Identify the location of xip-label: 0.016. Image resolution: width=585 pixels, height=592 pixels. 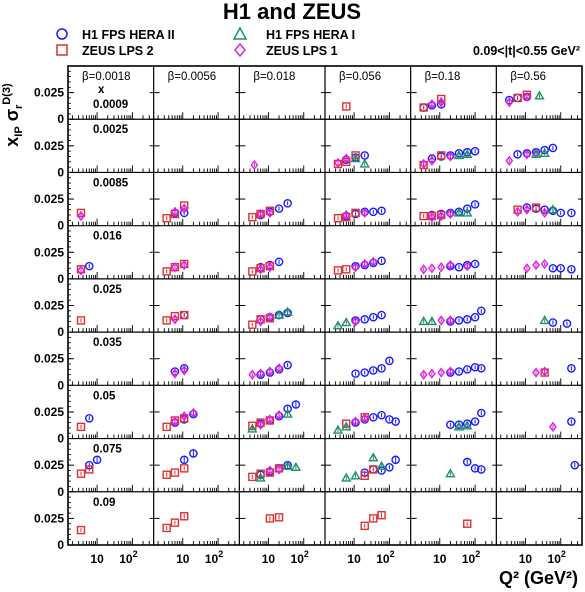
(107, 237).